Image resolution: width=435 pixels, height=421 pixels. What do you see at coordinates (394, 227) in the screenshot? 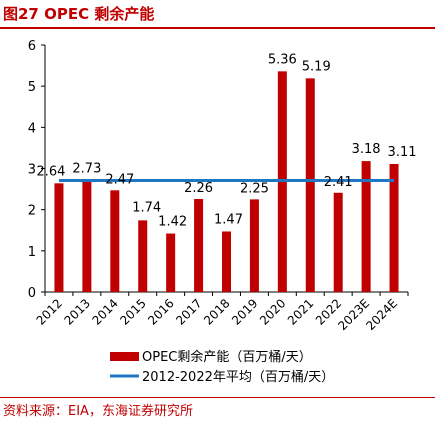
I see `bar-2024E` at bounding box center [394, 227].